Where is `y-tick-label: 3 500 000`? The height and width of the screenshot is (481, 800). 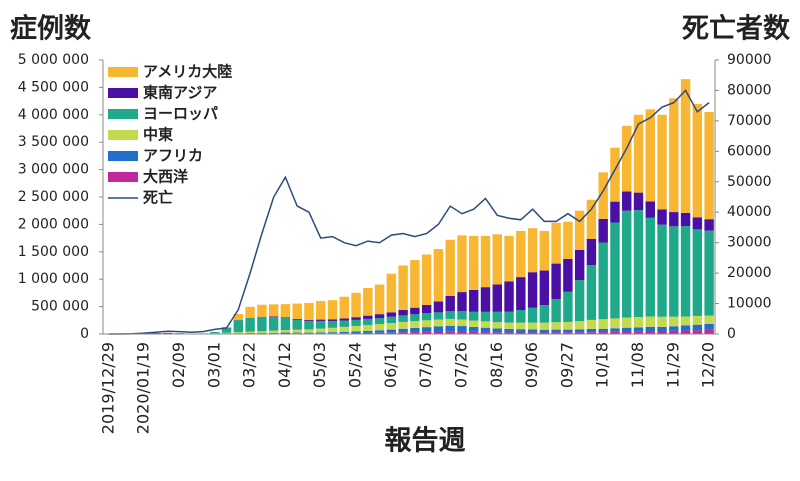 y-tick-label: 3 500 000 is located at coordinates (53, 142).